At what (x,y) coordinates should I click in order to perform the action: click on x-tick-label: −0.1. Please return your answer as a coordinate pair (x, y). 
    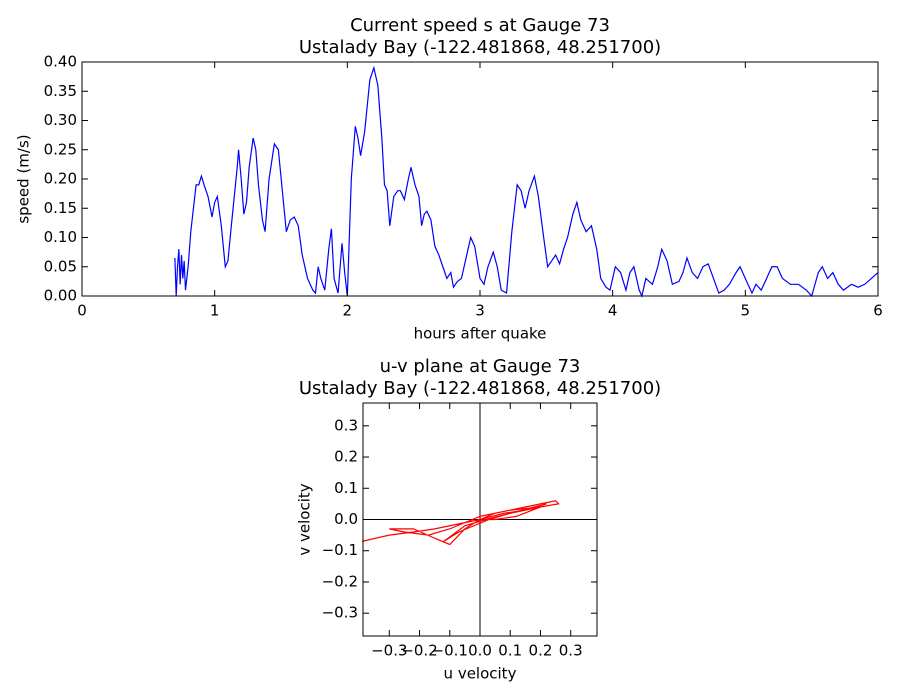
    Looking at the image, I should click on (450, 651).